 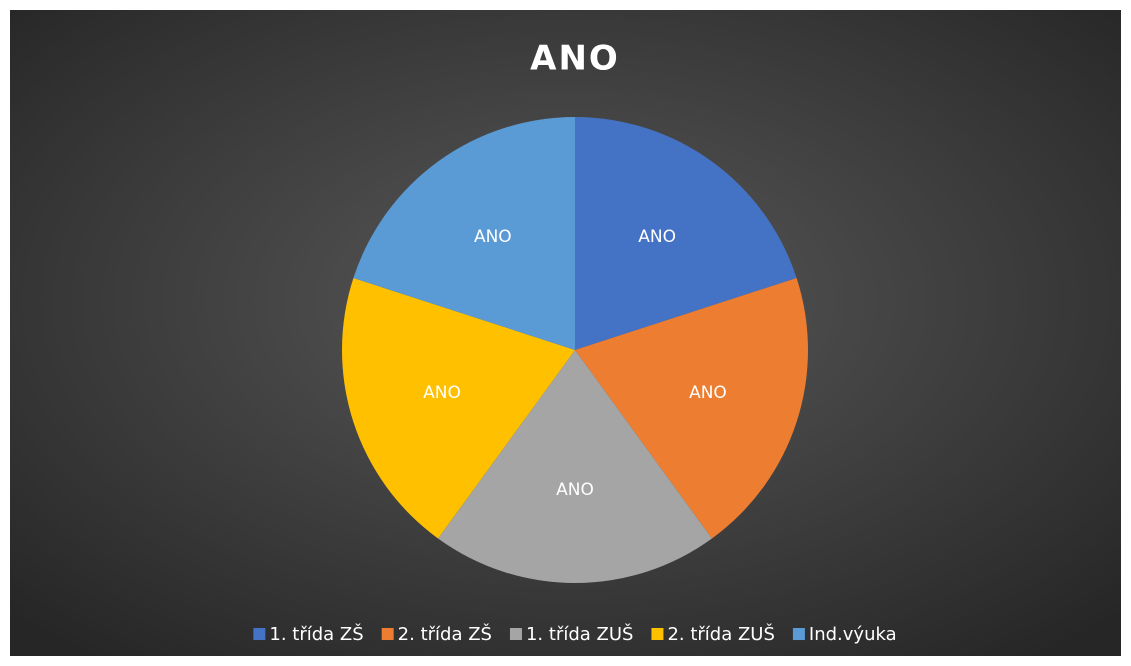 I want to click on legend-label: 2. třída ZUŠ, so click(x=720, y=634).